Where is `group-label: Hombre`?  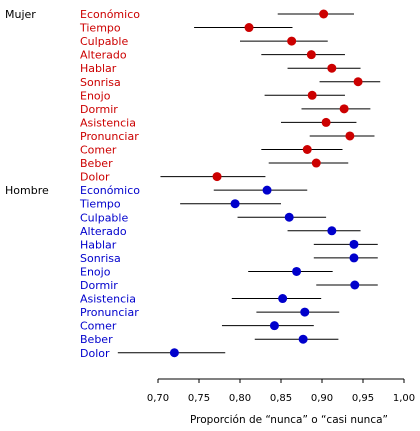
group-label: Hombre is located at coordinates (27, 190).